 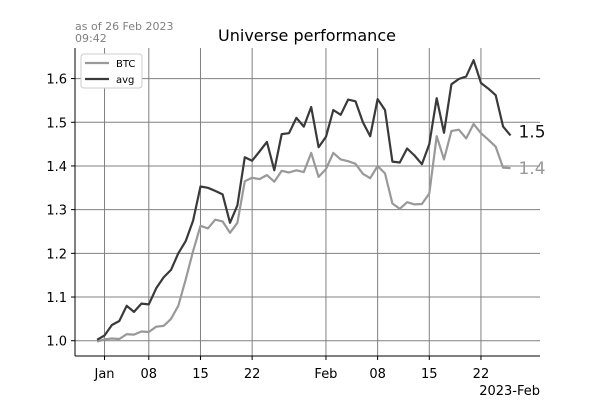 What do you see at coordinates (56, 167) in the screenshot?
I see `y-tick-label: 1.4` at bounding box center [56, 167].